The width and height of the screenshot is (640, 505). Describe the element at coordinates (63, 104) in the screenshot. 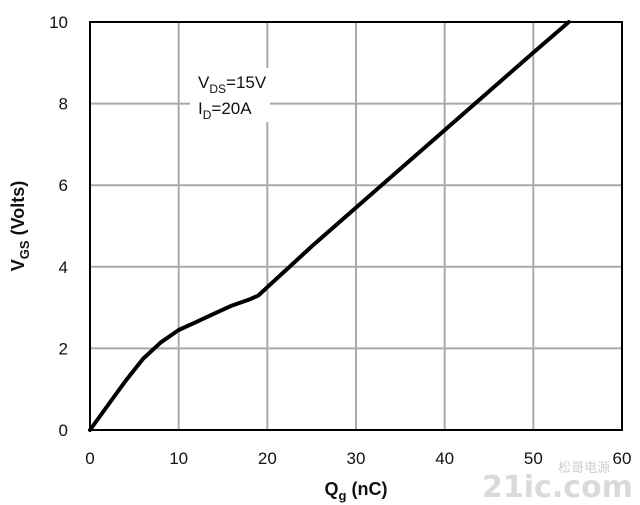

I see `y-tick-label: 8` at that location.